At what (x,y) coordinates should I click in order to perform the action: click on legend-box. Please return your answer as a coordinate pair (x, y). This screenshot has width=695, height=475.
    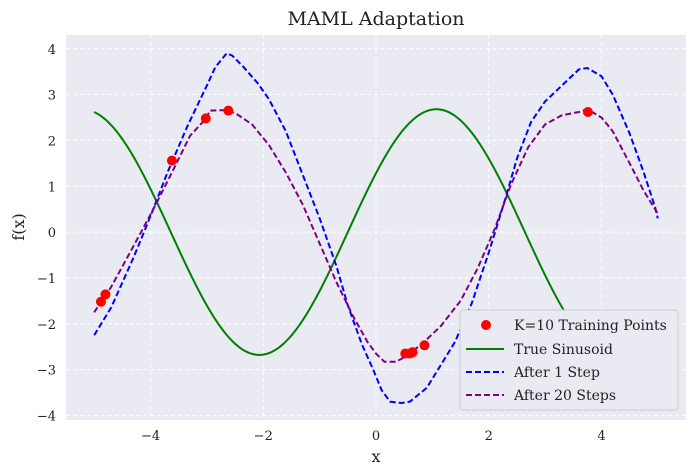
    Looking at the image, I should click on (569, 360).